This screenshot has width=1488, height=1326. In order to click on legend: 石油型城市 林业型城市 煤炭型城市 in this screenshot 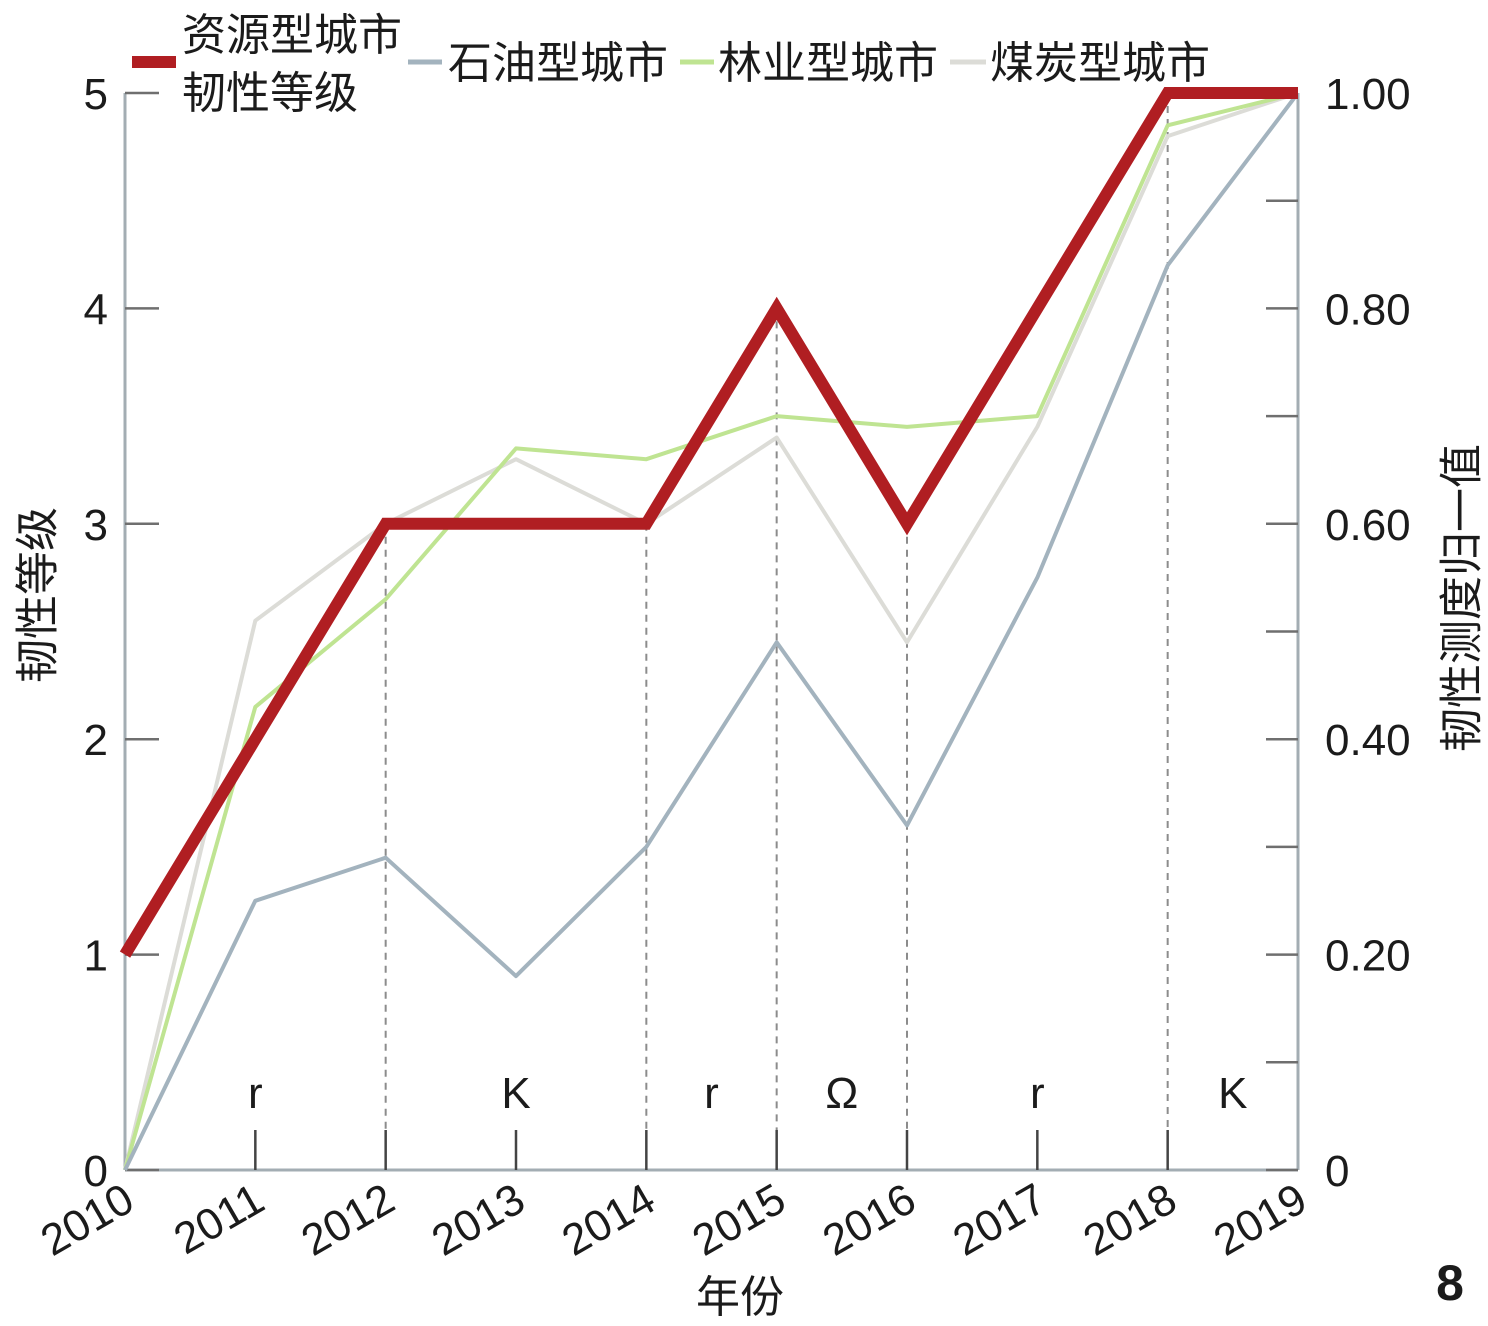, I will do `click(671, 63)`.